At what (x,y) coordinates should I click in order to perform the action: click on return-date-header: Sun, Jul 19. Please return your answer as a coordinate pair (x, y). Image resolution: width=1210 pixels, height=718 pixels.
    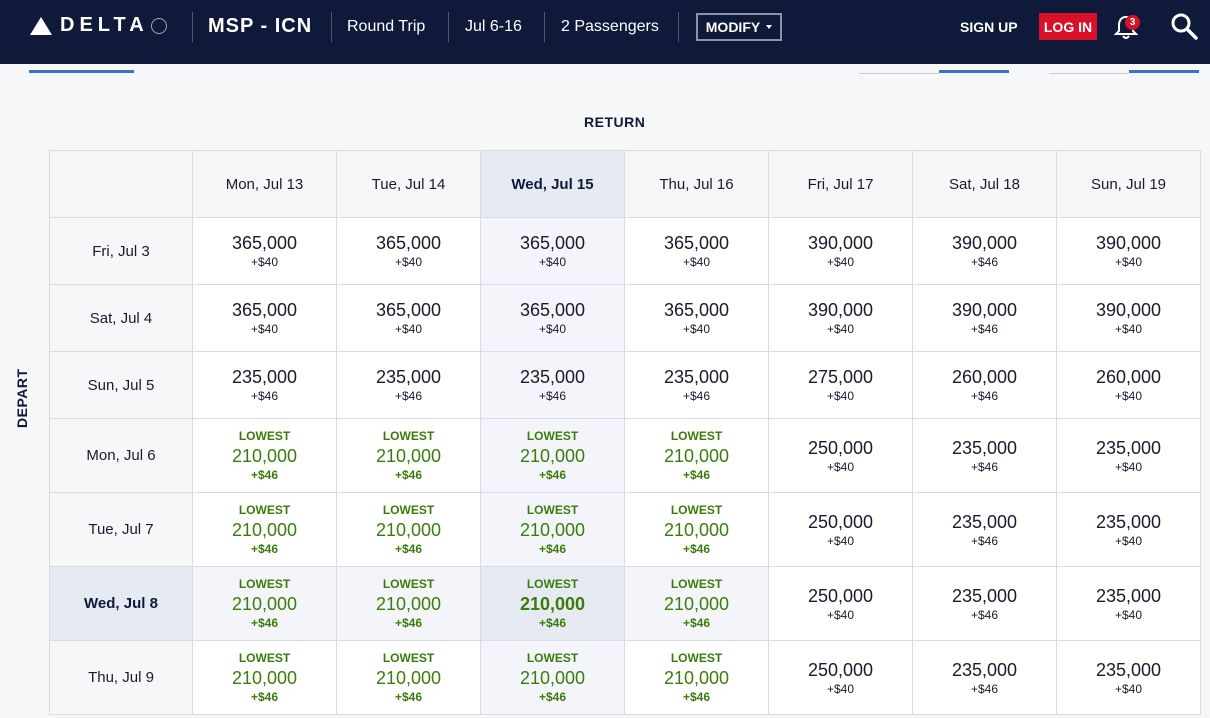
    Looking at the image, I should click on (1128, 184).